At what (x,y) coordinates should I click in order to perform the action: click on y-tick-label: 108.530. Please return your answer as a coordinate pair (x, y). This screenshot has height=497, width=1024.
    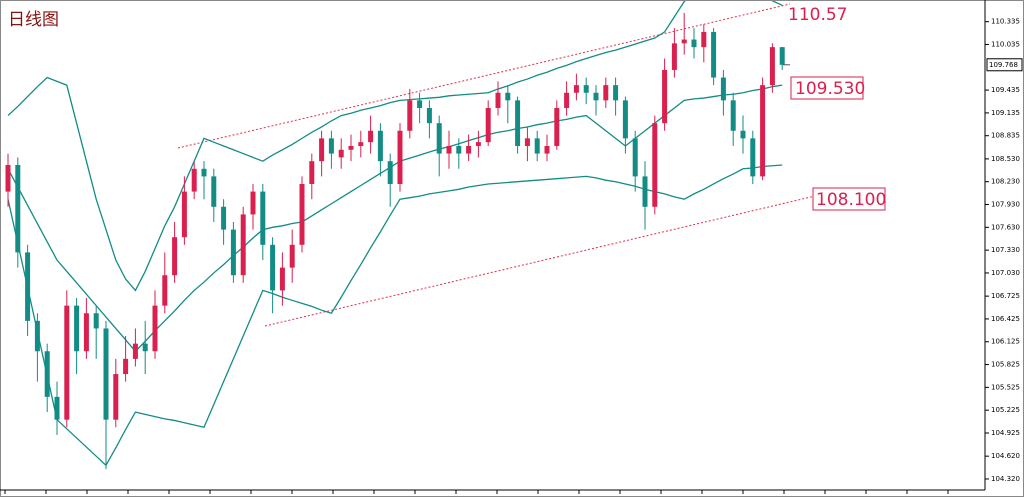
    Looking at the image, I should click on (1005, 159).